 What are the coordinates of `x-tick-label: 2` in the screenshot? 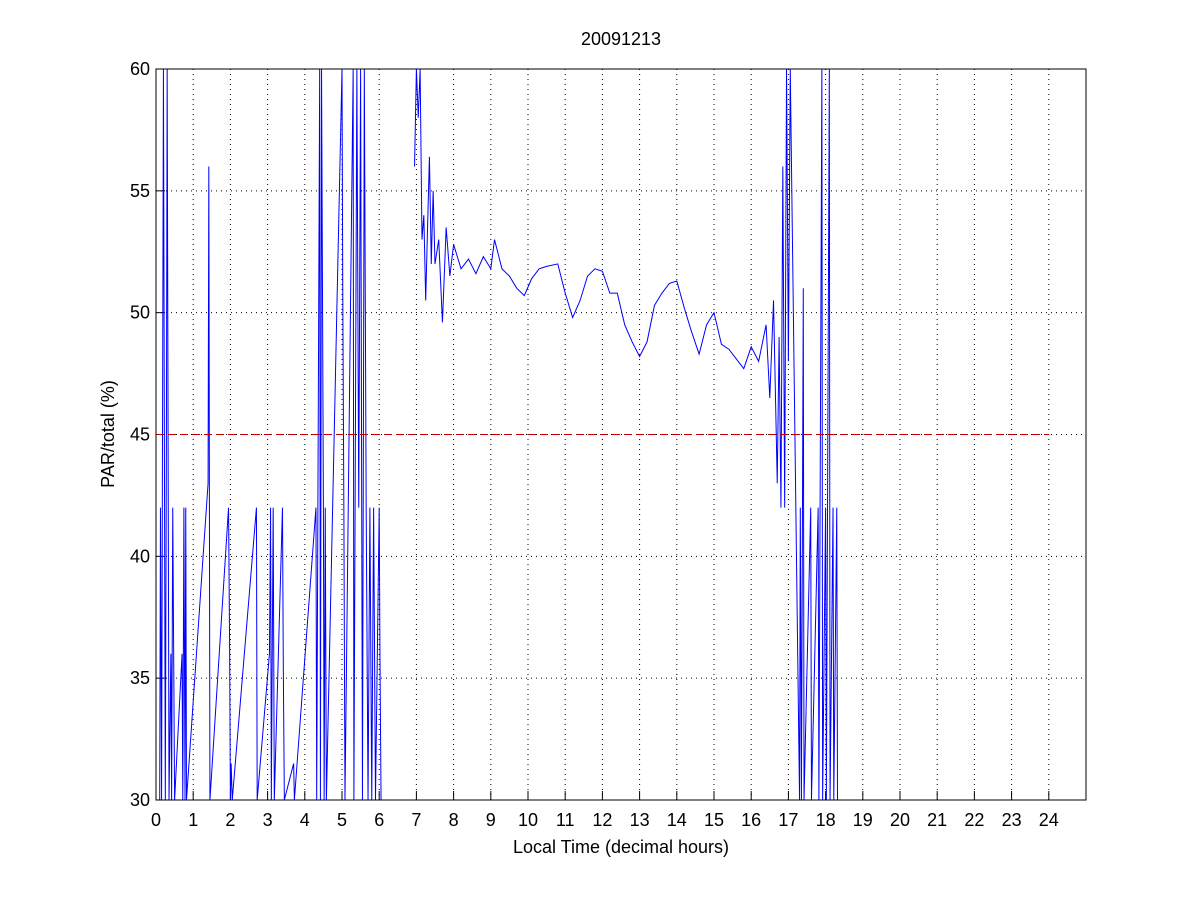 It's located at (230, 820).